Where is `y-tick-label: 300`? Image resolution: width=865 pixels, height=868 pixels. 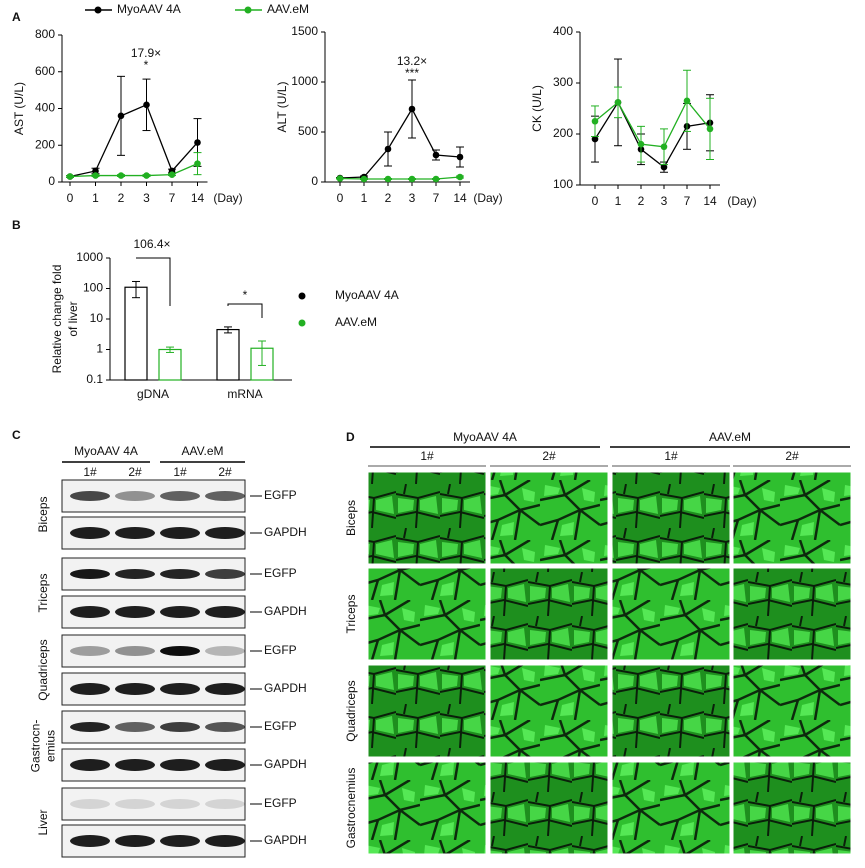
y-tick-label: 300 is located at coordinates (563, 82).